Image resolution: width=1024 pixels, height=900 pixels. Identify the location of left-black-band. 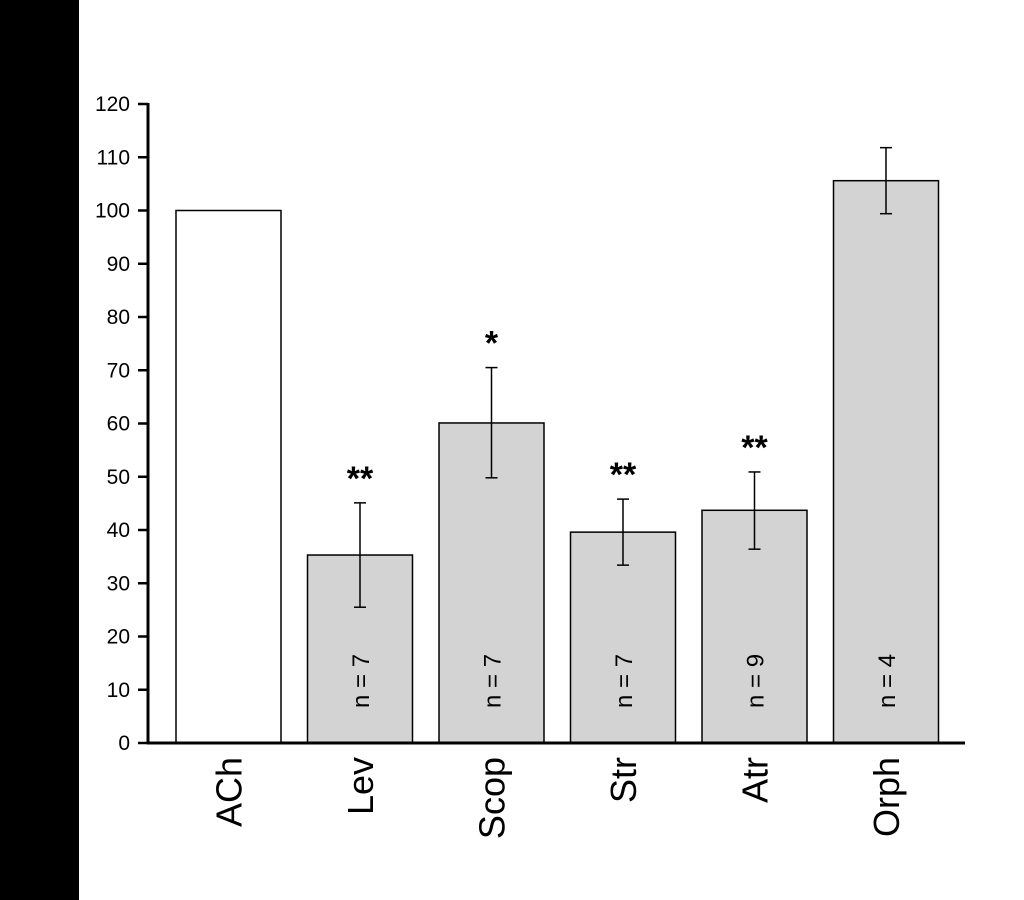
(39, 450).